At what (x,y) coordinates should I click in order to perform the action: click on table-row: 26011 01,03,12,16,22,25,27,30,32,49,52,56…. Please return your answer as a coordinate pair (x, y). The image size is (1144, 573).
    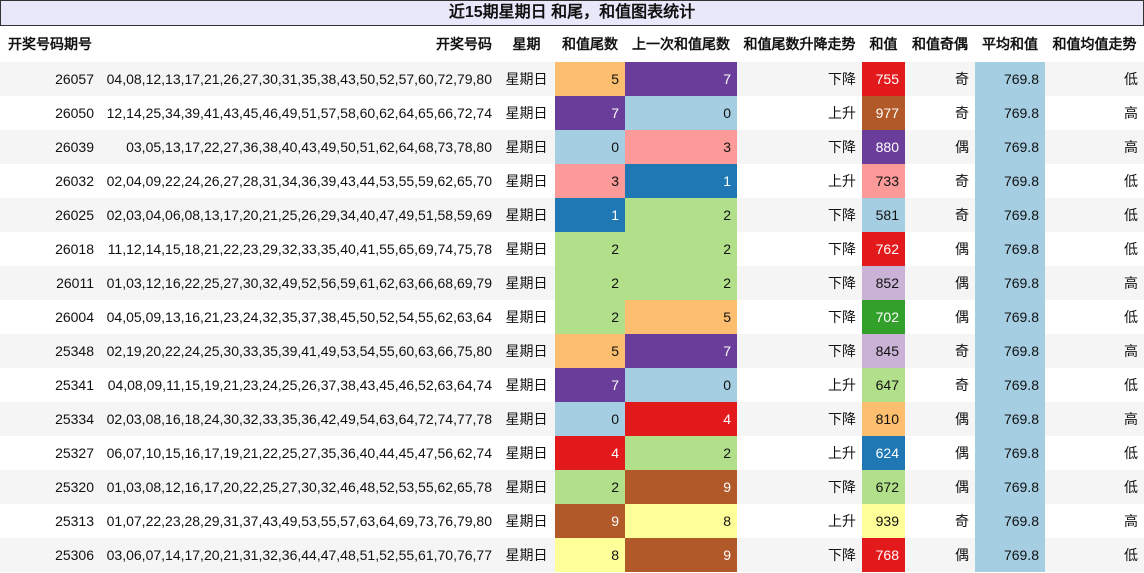
    Looking at the image, I should click on (572, 283).